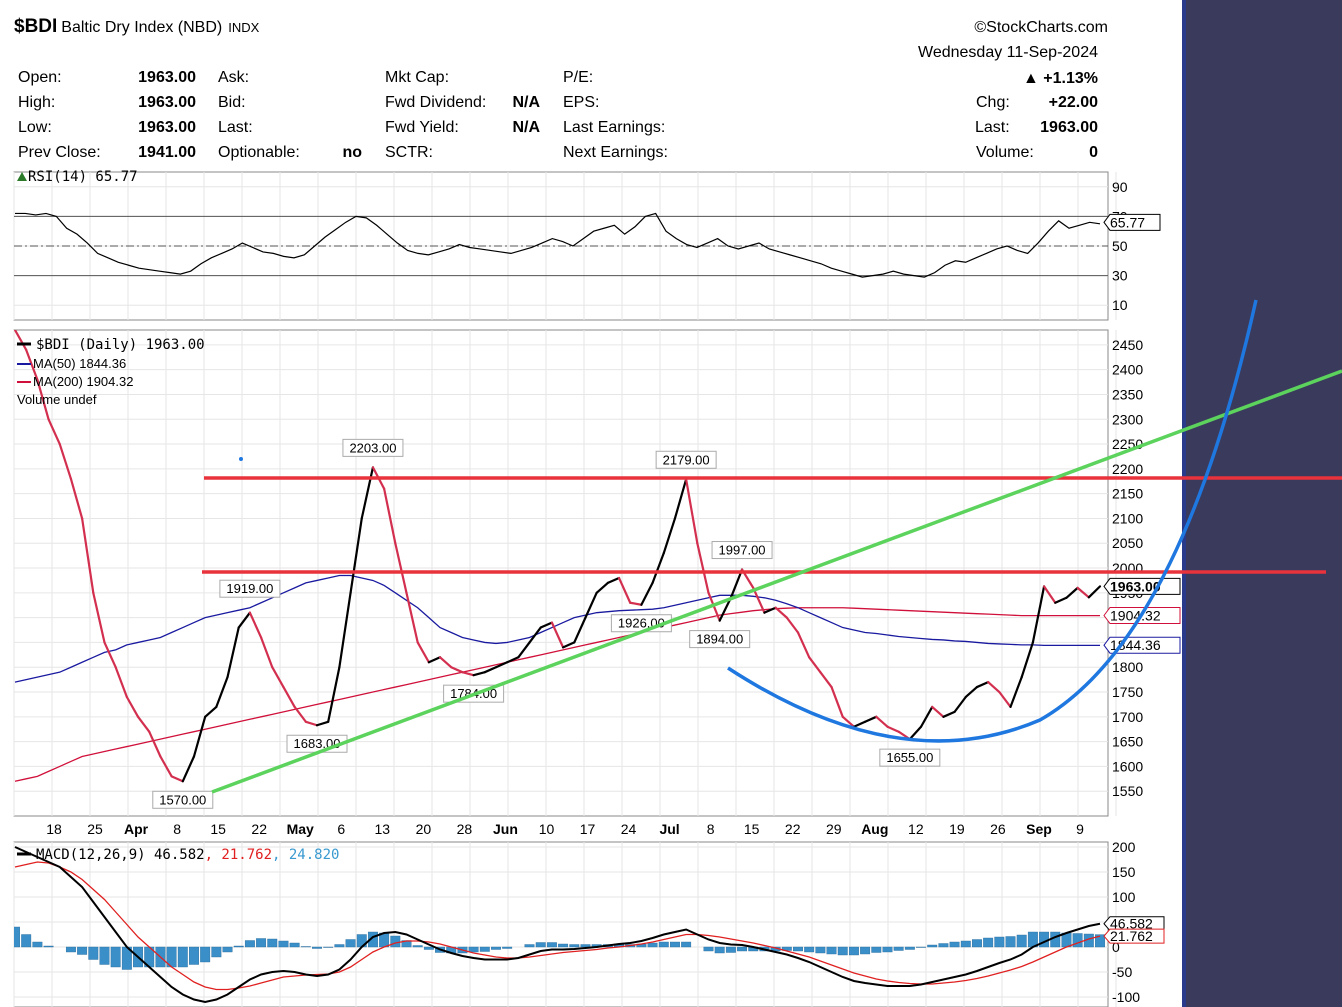 This screenshot has height=1007, width=1342. What do you see at coordinates (1120, 276) in the screenshot?
I see `rsi-ytick: 30` at bounding box center [1120, 276].